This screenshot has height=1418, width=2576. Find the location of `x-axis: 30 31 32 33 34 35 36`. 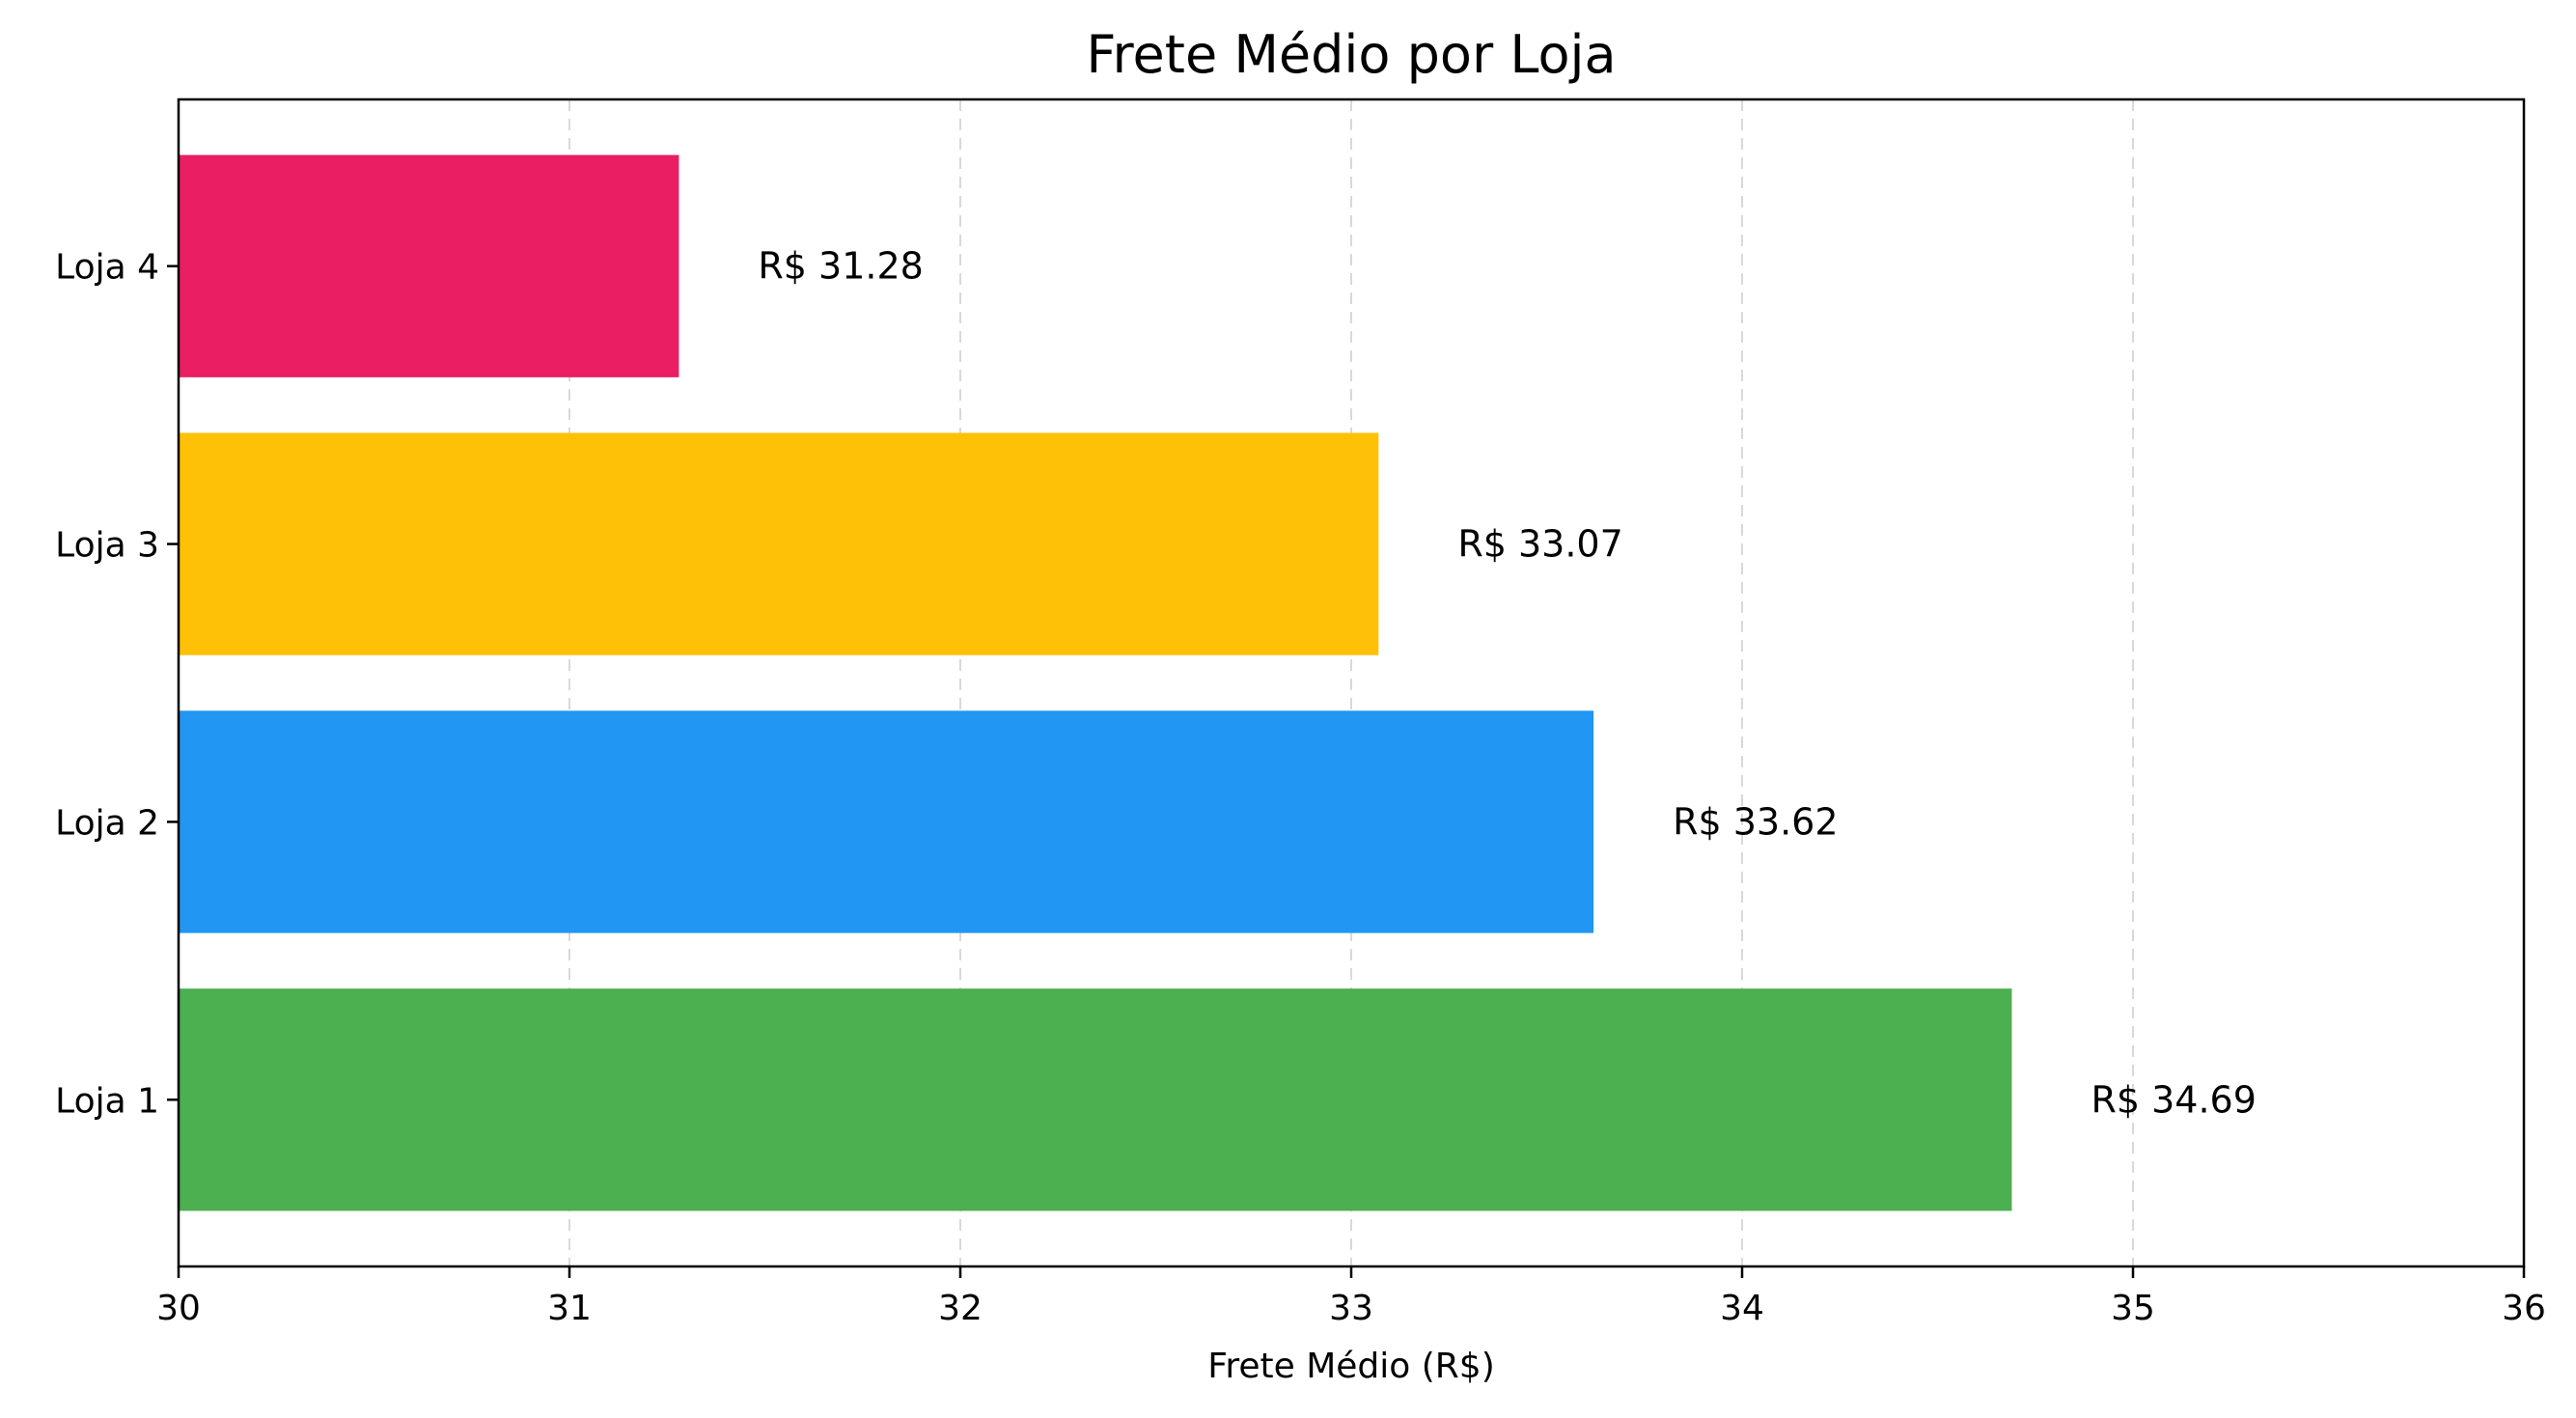

x-axis: 30 31 32 33 34 35 36 is located at coordinates (1351, 1297).